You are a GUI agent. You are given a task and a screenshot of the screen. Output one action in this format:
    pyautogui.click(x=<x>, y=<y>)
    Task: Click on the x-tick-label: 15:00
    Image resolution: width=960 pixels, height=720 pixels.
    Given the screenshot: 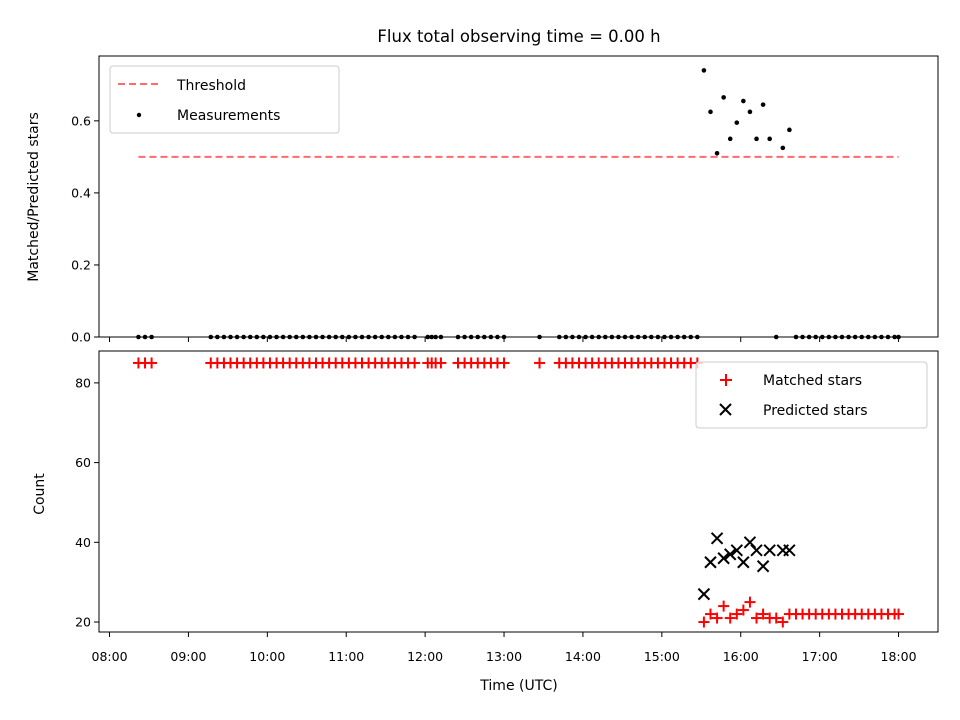 What is the action you would take?
    pyautogui.click(x=662, y=656)
    